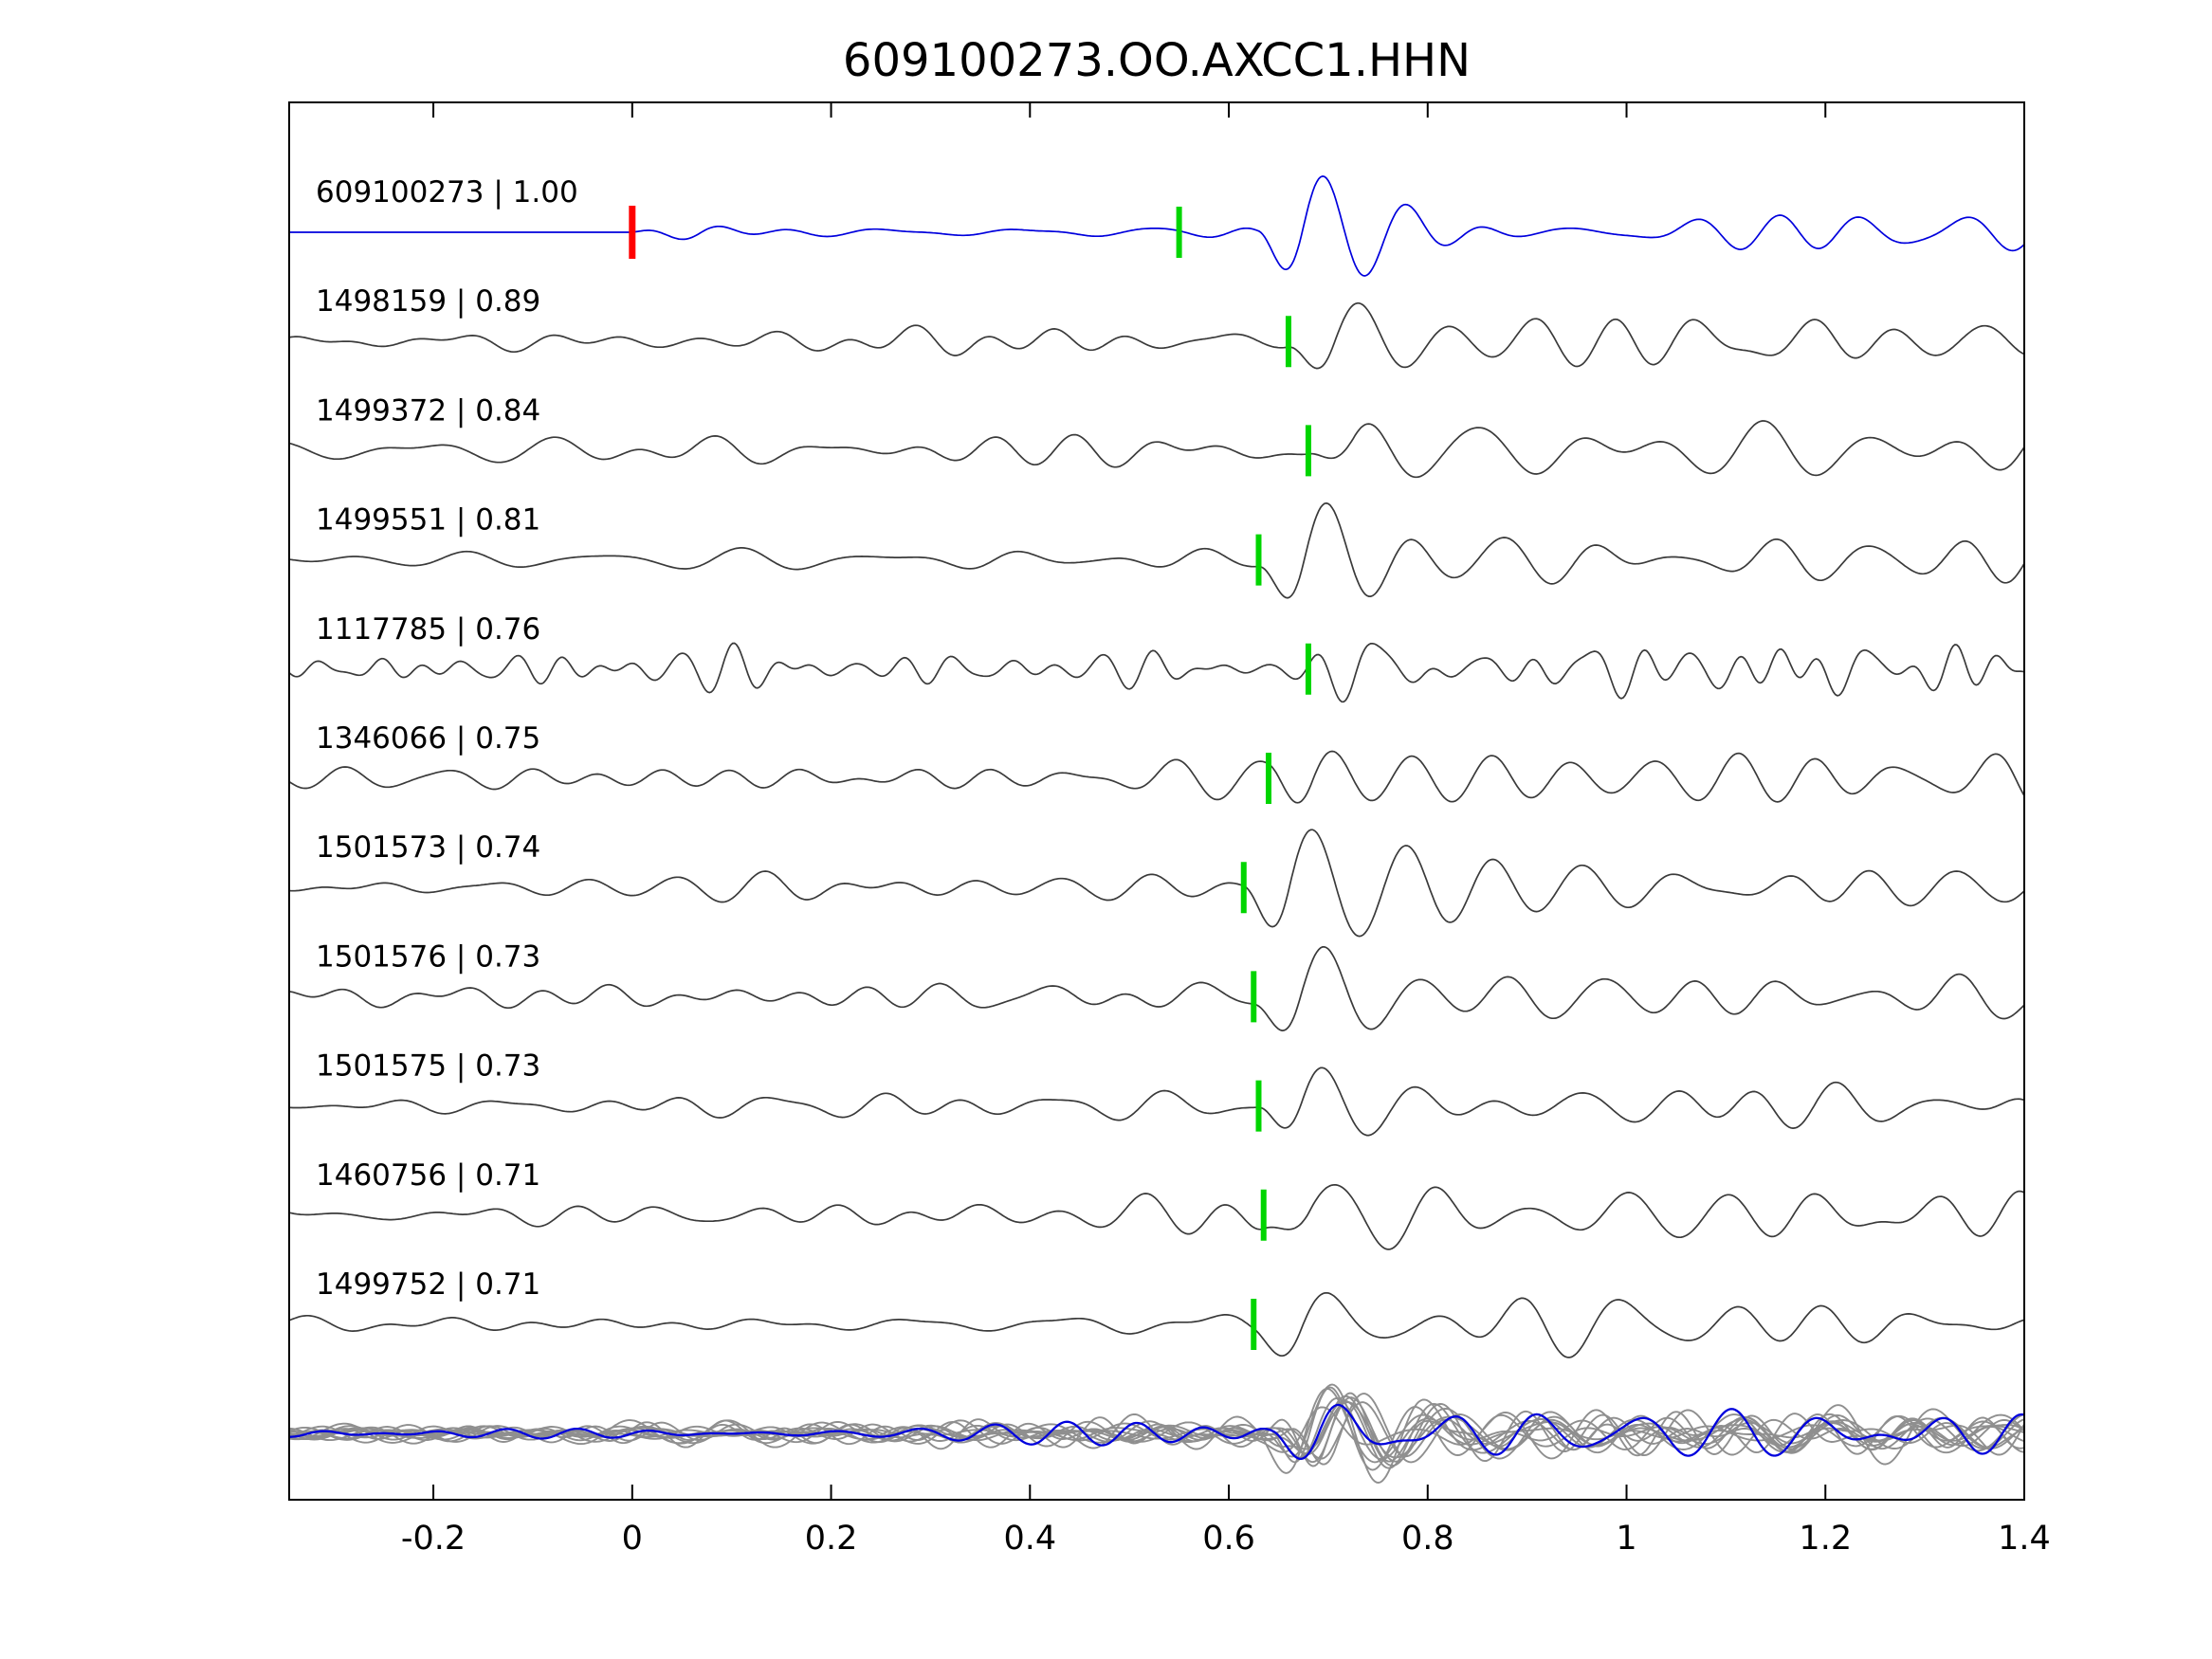 The image size is (2212, 1659). What do you see at coordinates (428, 520) in the screenshot?
I see `trace-label-1499551: 1499551 | 0.81` at bounding box center [428, 520].